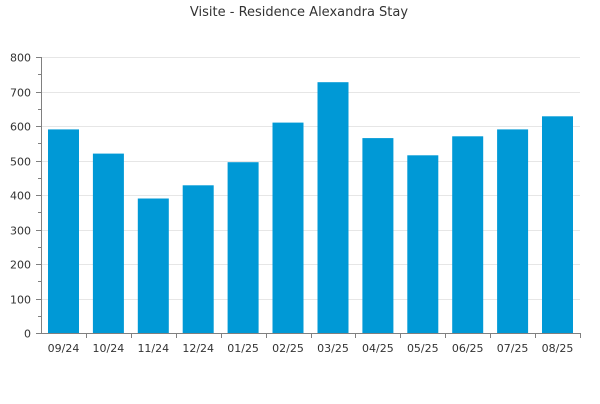  What do you see at coordinates (513, 348) in the screenshot?
I see `x-tick-label-07-25: 07/25` at bounding box center [513, 348].